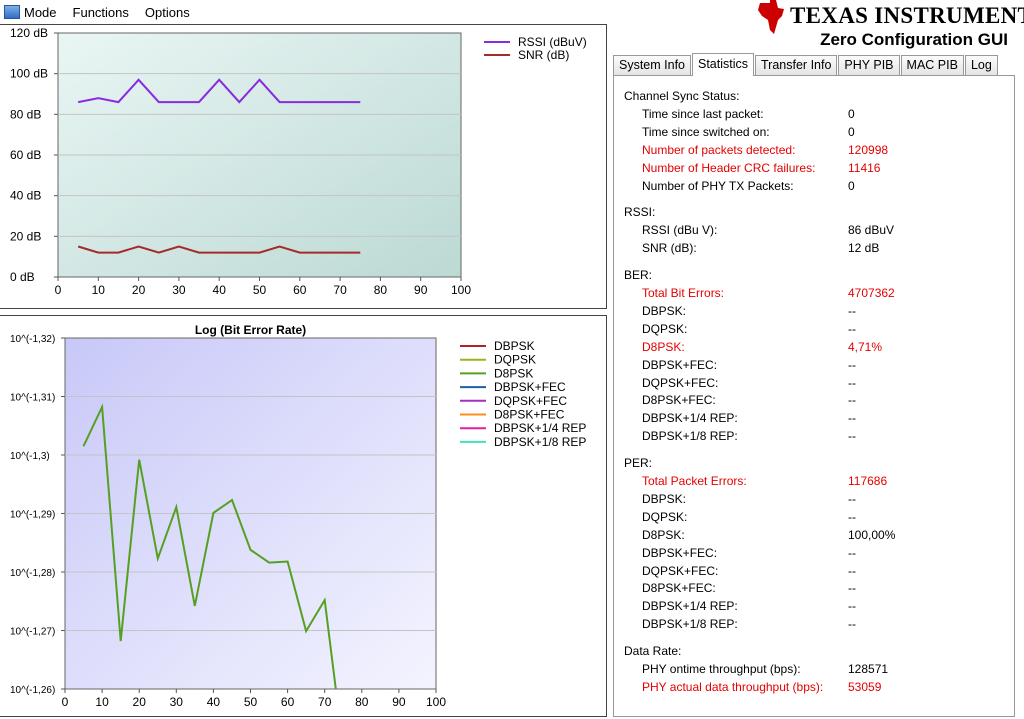 Image resolution: width=1024 pixels, height=719 pixels. I want to click on stats-value: 120998, so click(868, 149).